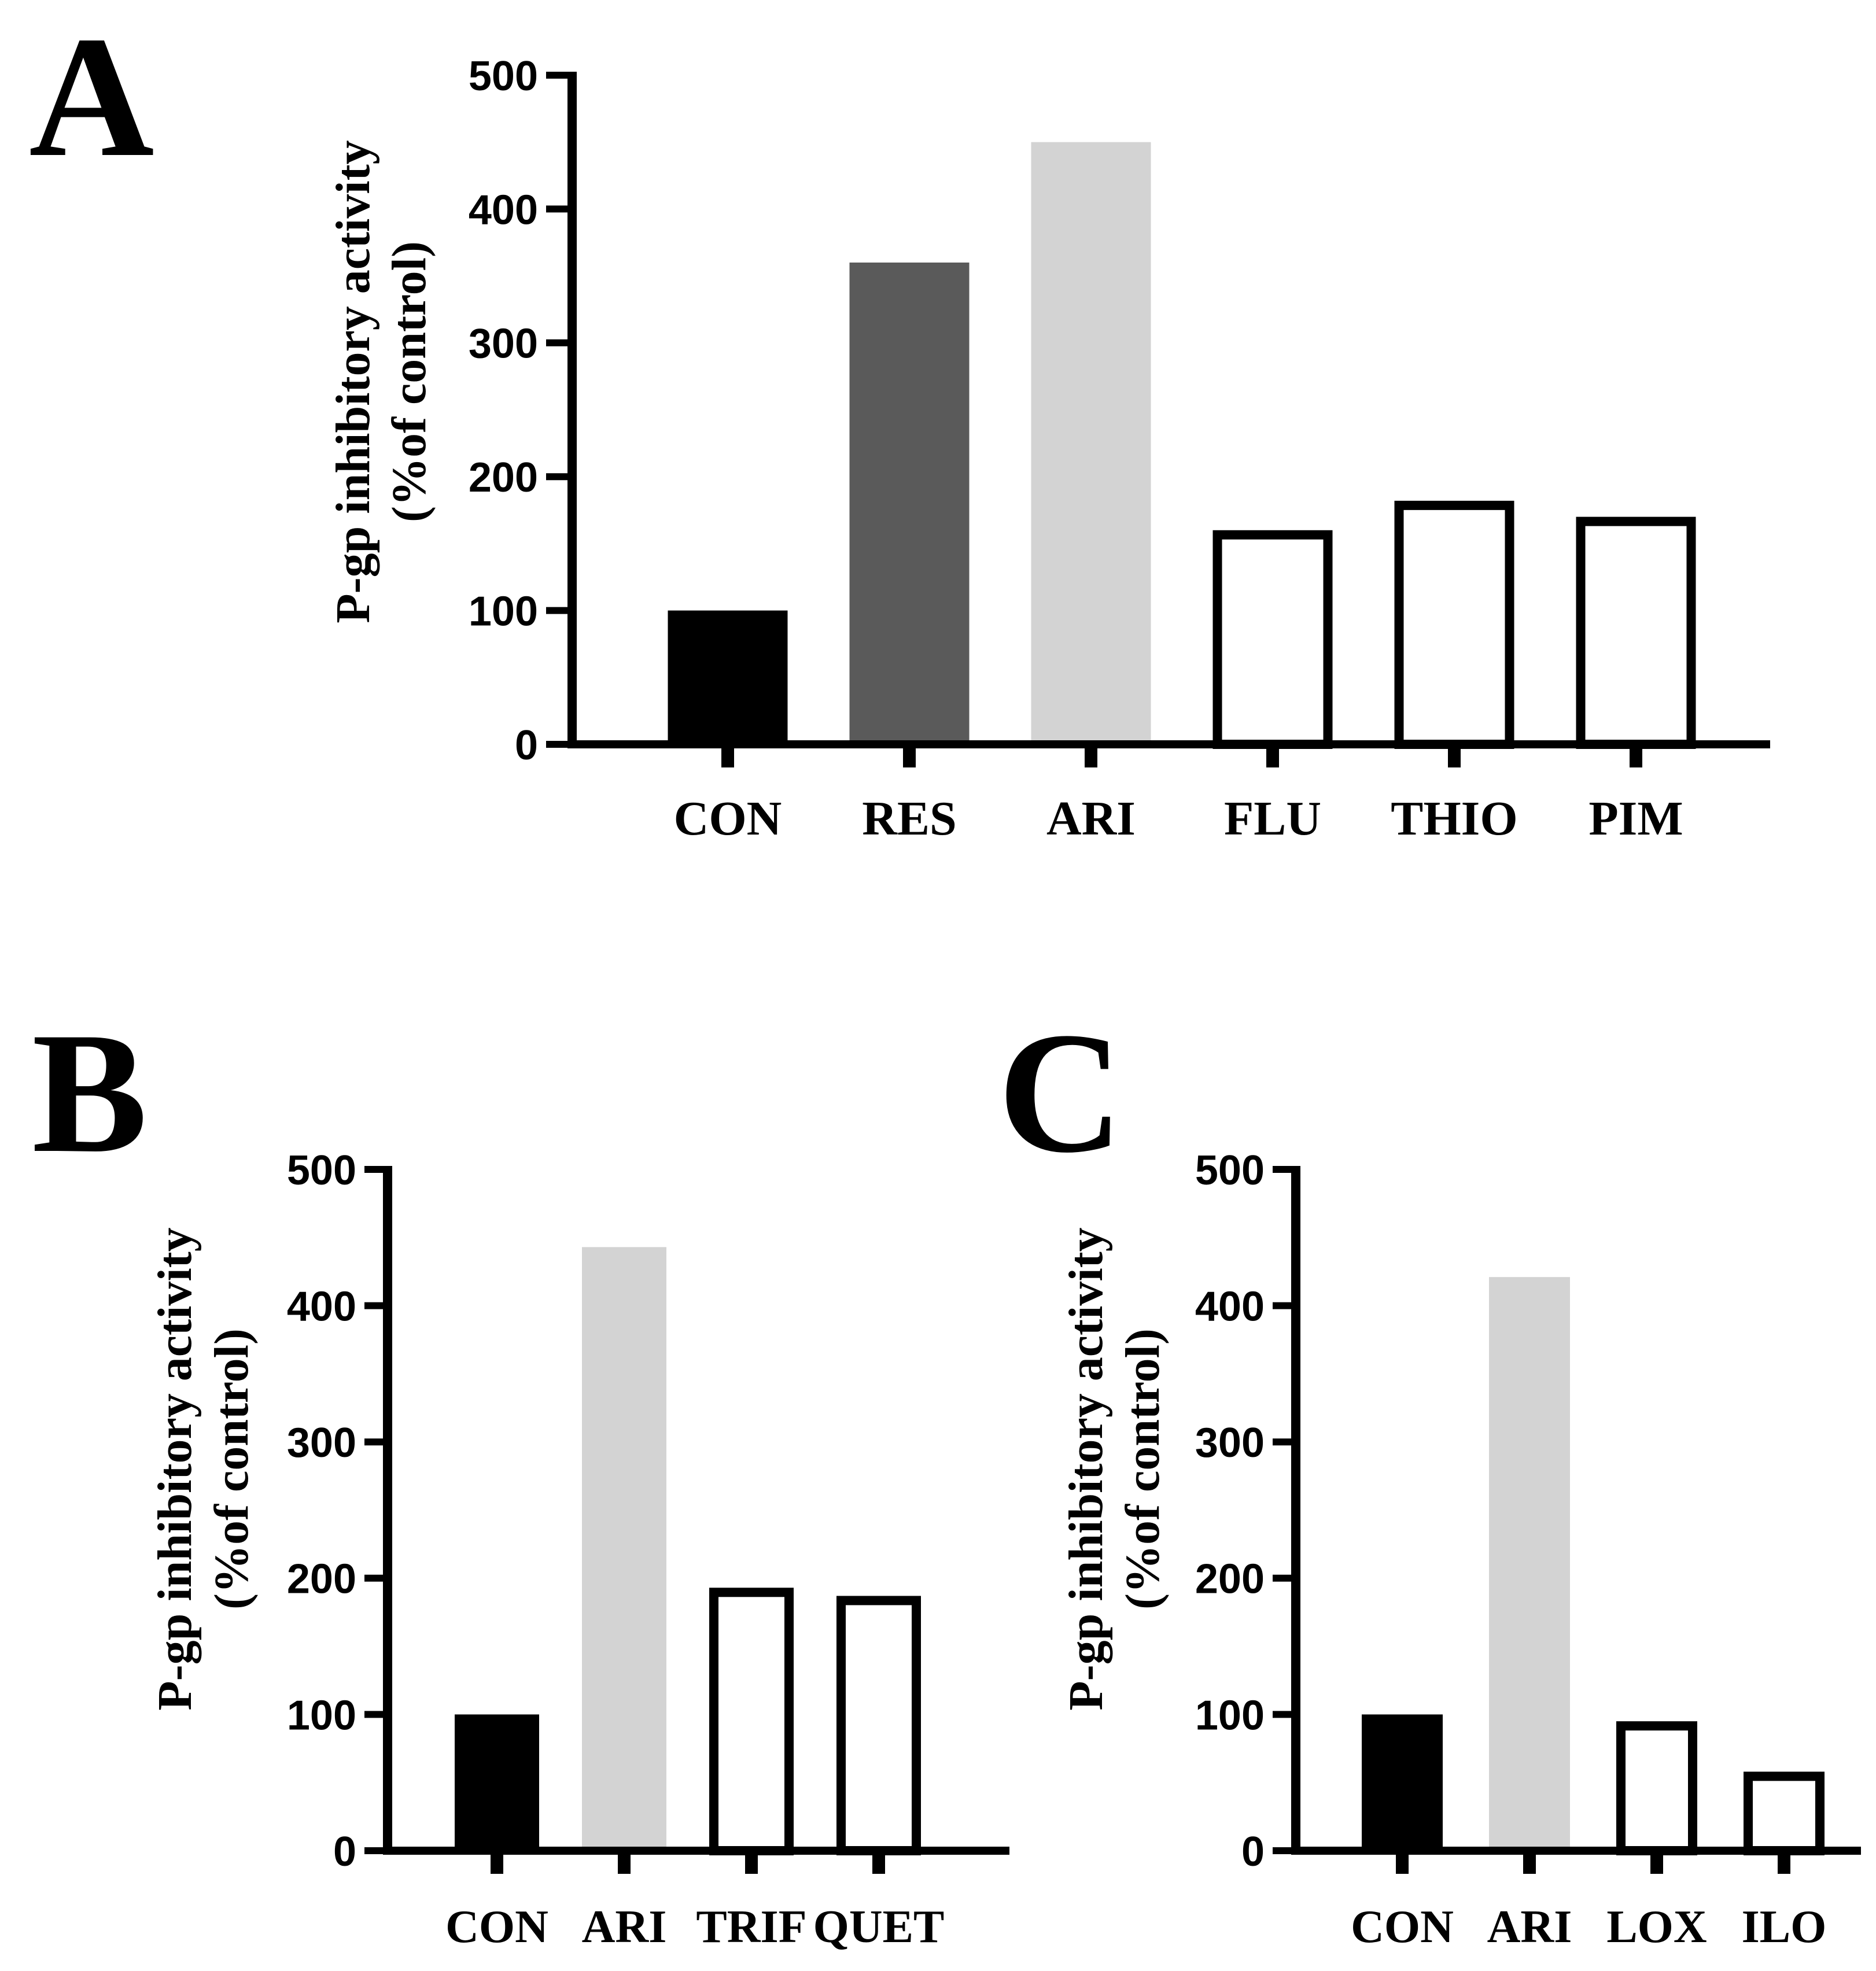 The width and height of the screenshot is (1876, 1971). I want to click on panel-c-ylabel: P-gp inhibitory activity (%of control), so click(1114, 1468).